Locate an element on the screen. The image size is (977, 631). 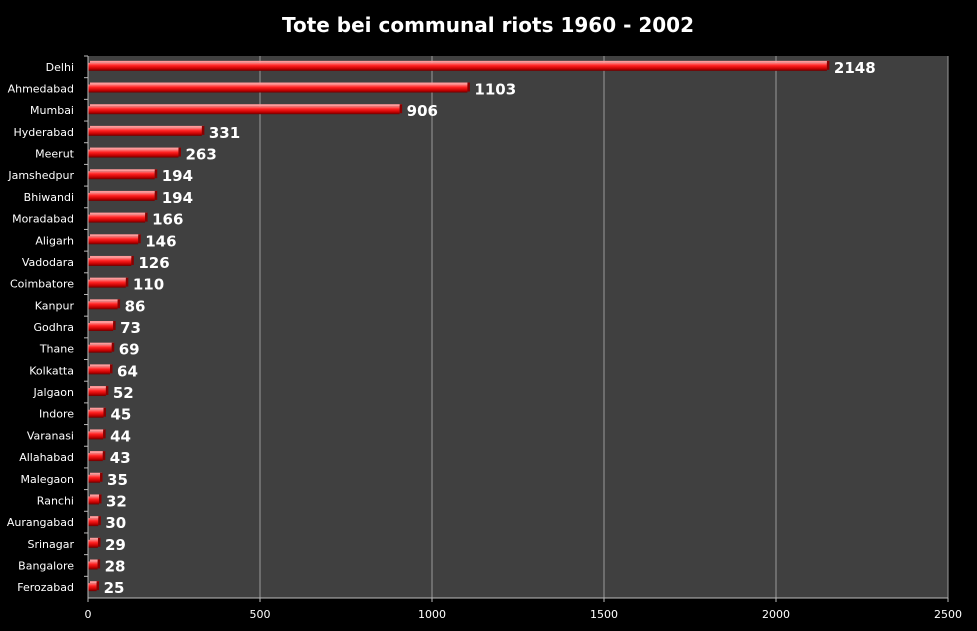
value-label: 52 is located at coordinates (123, 393).